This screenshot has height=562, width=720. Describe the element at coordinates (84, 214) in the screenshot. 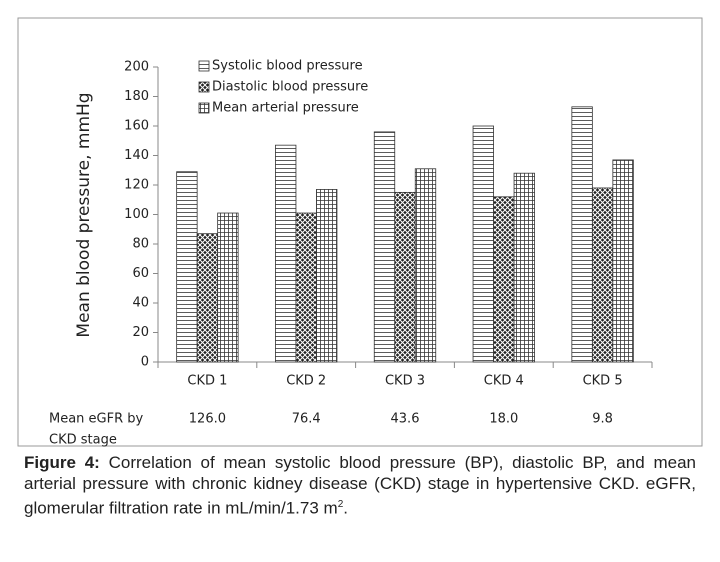

I see `y-axis-title: Mean blood pressure, mmHg` at that location.